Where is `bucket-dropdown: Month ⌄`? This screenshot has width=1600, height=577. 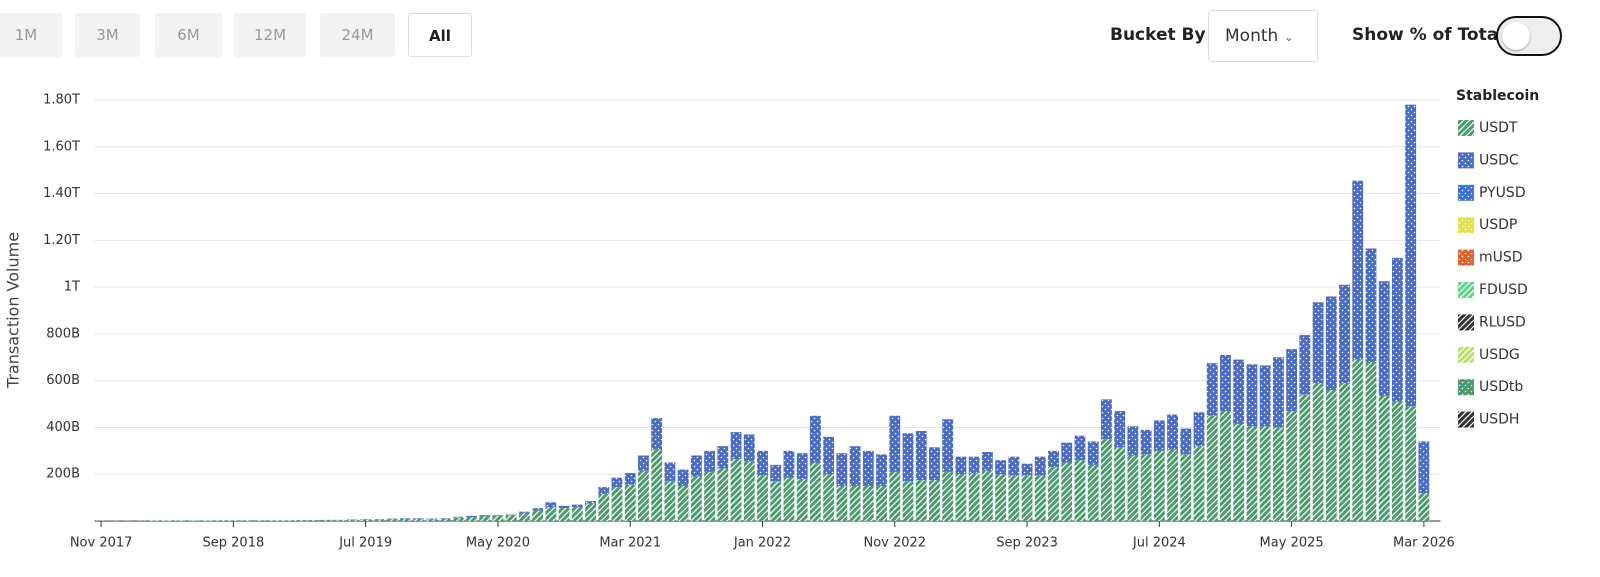 bucket-dropdown: Month ⌄ is located at coordinates (1263, 36).